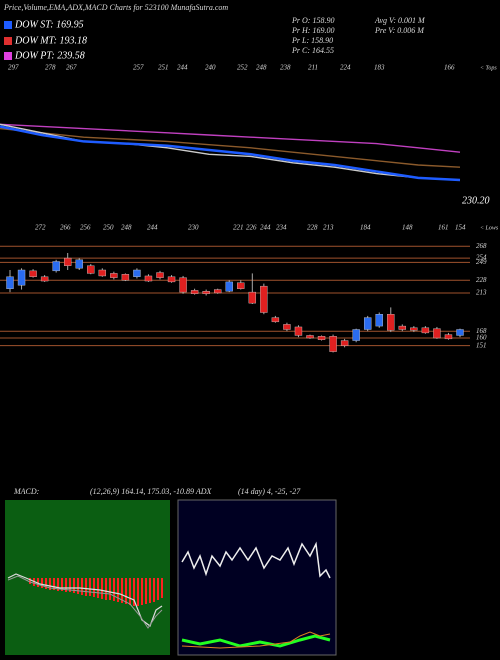  I want to click on level-label: 213, so click(481, 293).